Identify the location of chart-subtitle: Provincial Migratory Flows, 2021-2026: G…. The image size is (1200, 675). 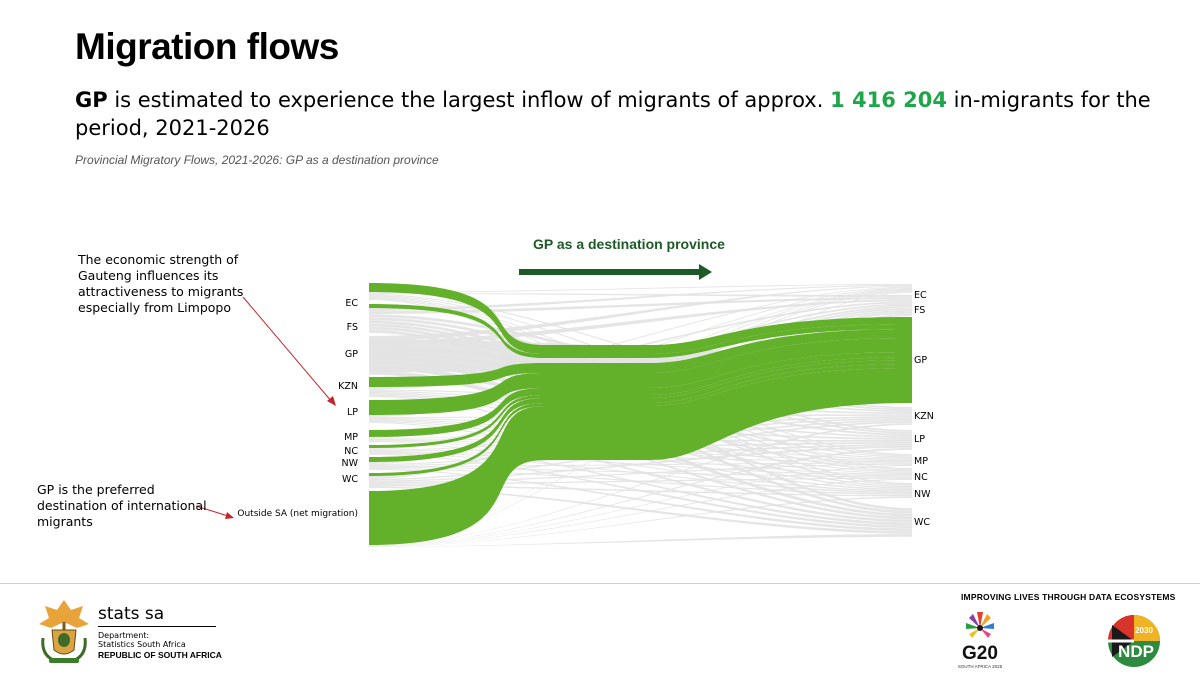
(257, 160).